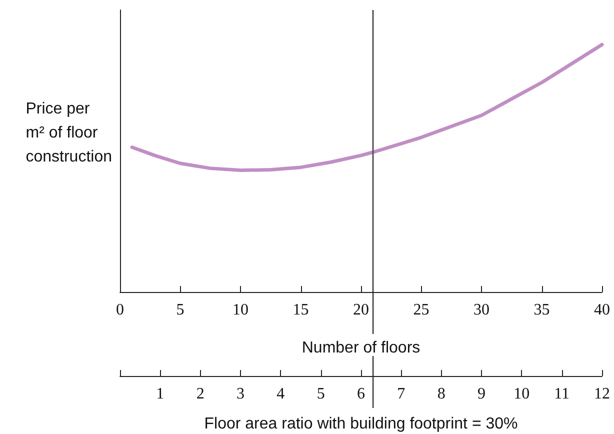 This screenshot has width=614, height=434. I want to click on x2-tick-label: 7, so click(401, 394).